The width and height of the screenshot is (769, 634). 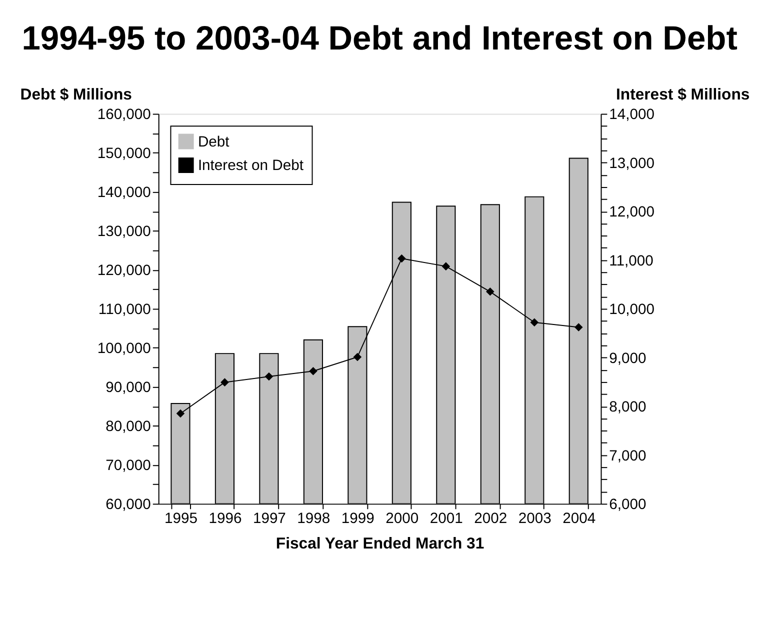 I want to click on y-tick-label: 120,000, so click(x=124, y=271).